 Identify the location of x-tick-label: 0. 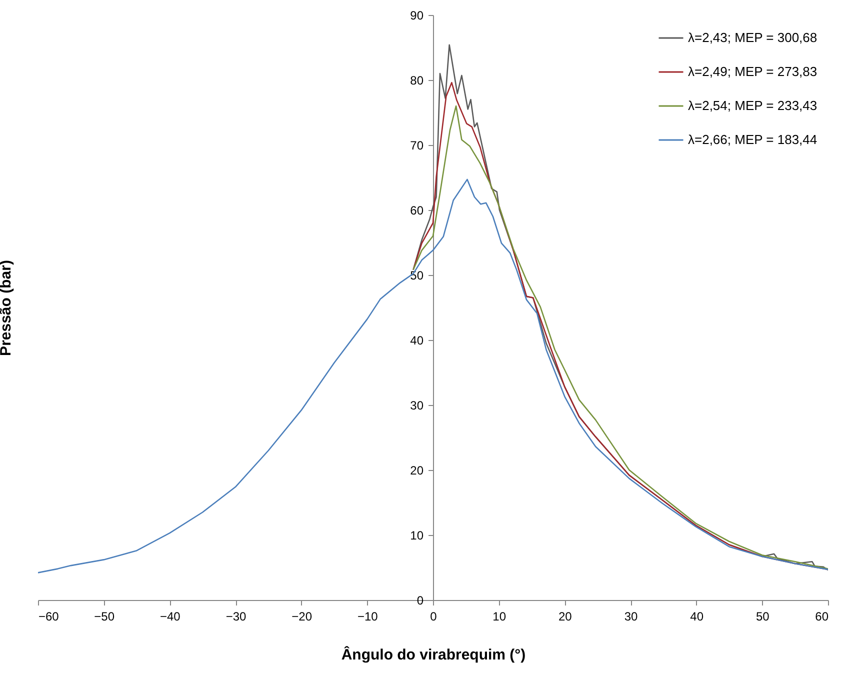
(434, 617).